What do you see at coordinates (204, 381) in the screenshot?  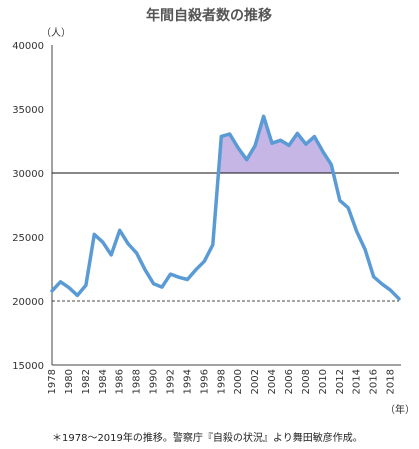 I see `x-tick-label: 1996` at bounding box center [204, 381].